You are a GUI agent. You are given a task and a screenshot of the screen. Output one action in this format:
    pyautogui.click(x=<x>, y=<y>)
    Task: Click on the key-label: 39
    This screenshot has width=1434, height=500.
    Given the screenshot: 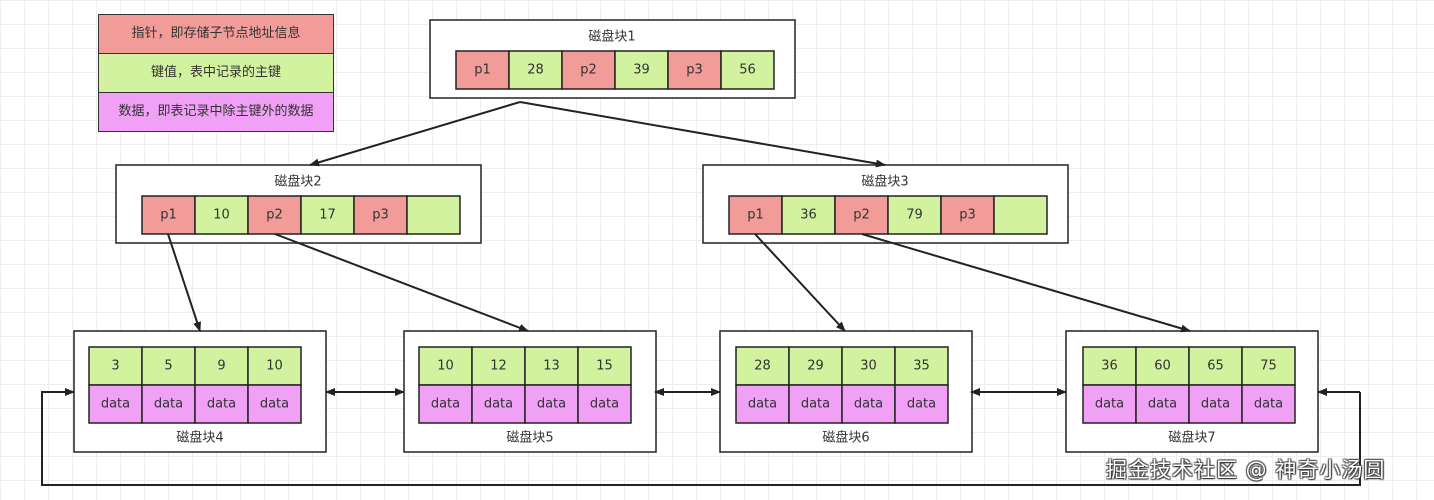 What is the action you would take?
    pyautogui.click(x=641, y=70)
    